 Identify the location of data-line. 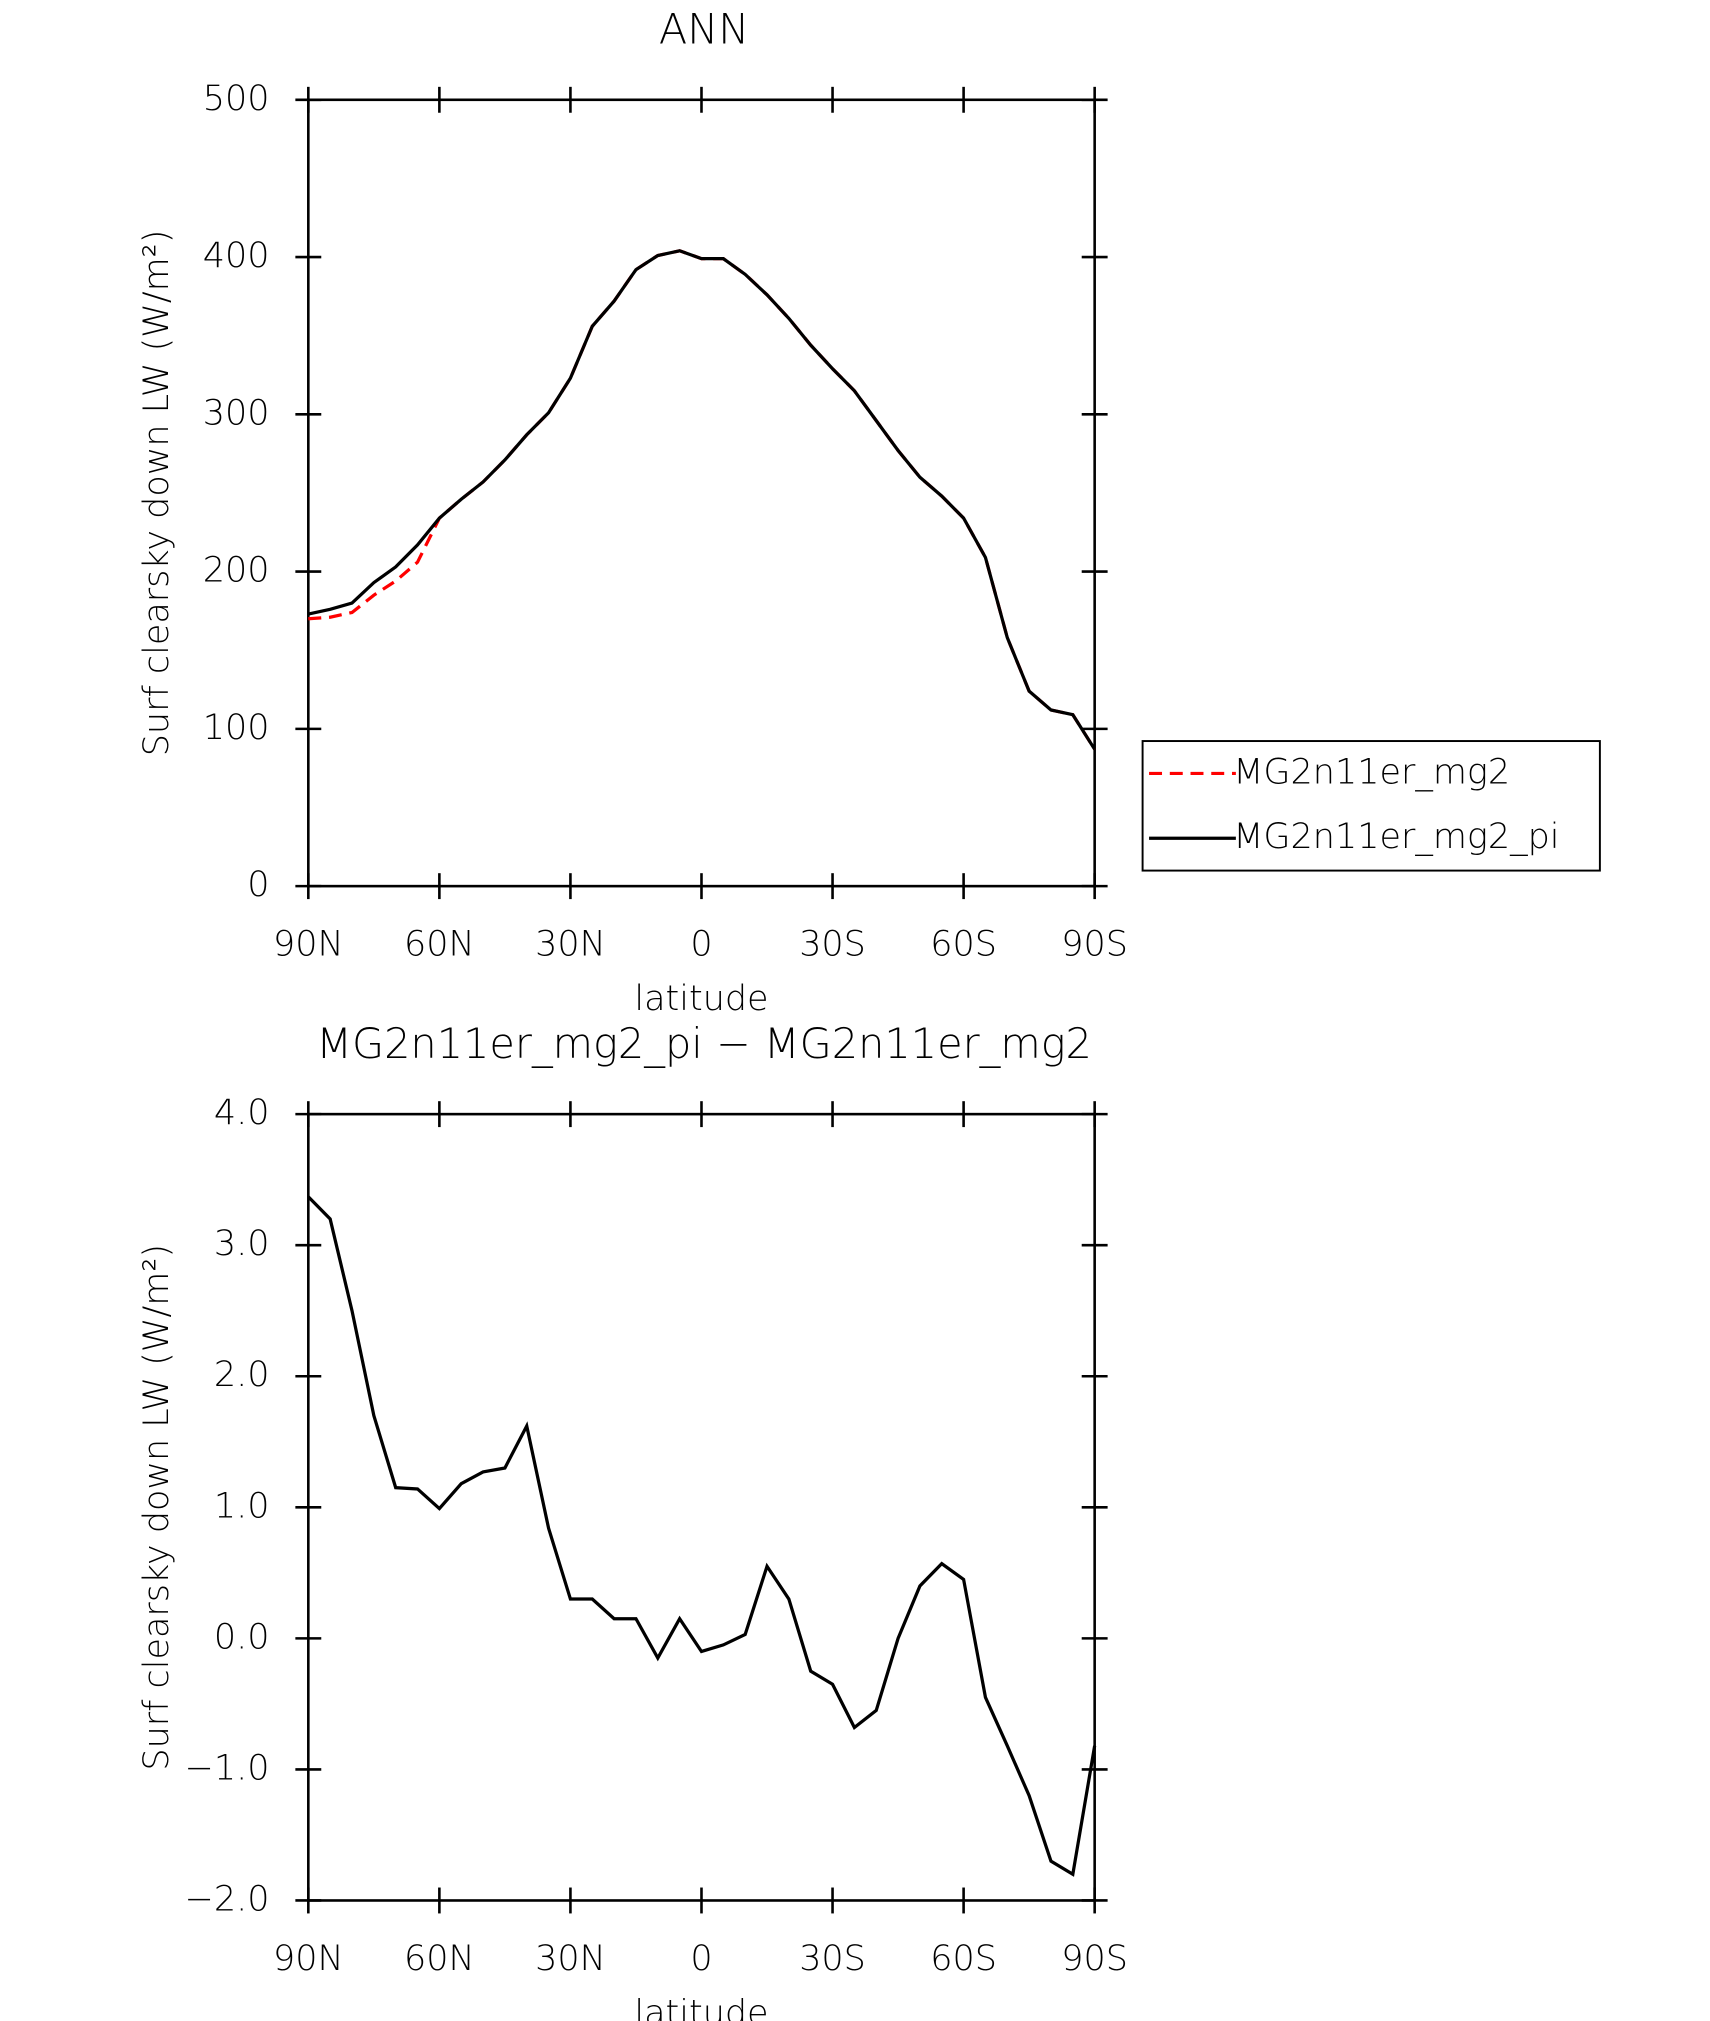
(702, 500).